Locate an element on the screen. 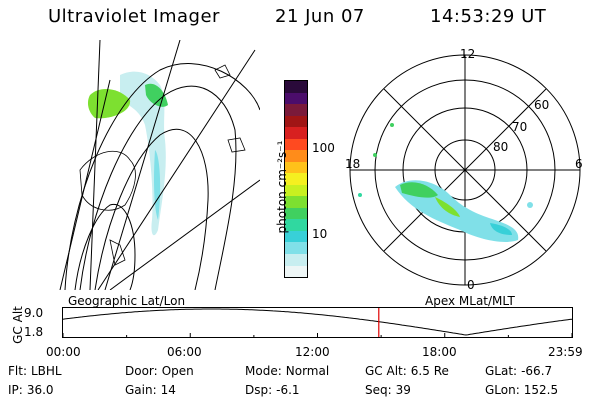  info-field: IP: 36.0 is located at coordinates (31, 390).